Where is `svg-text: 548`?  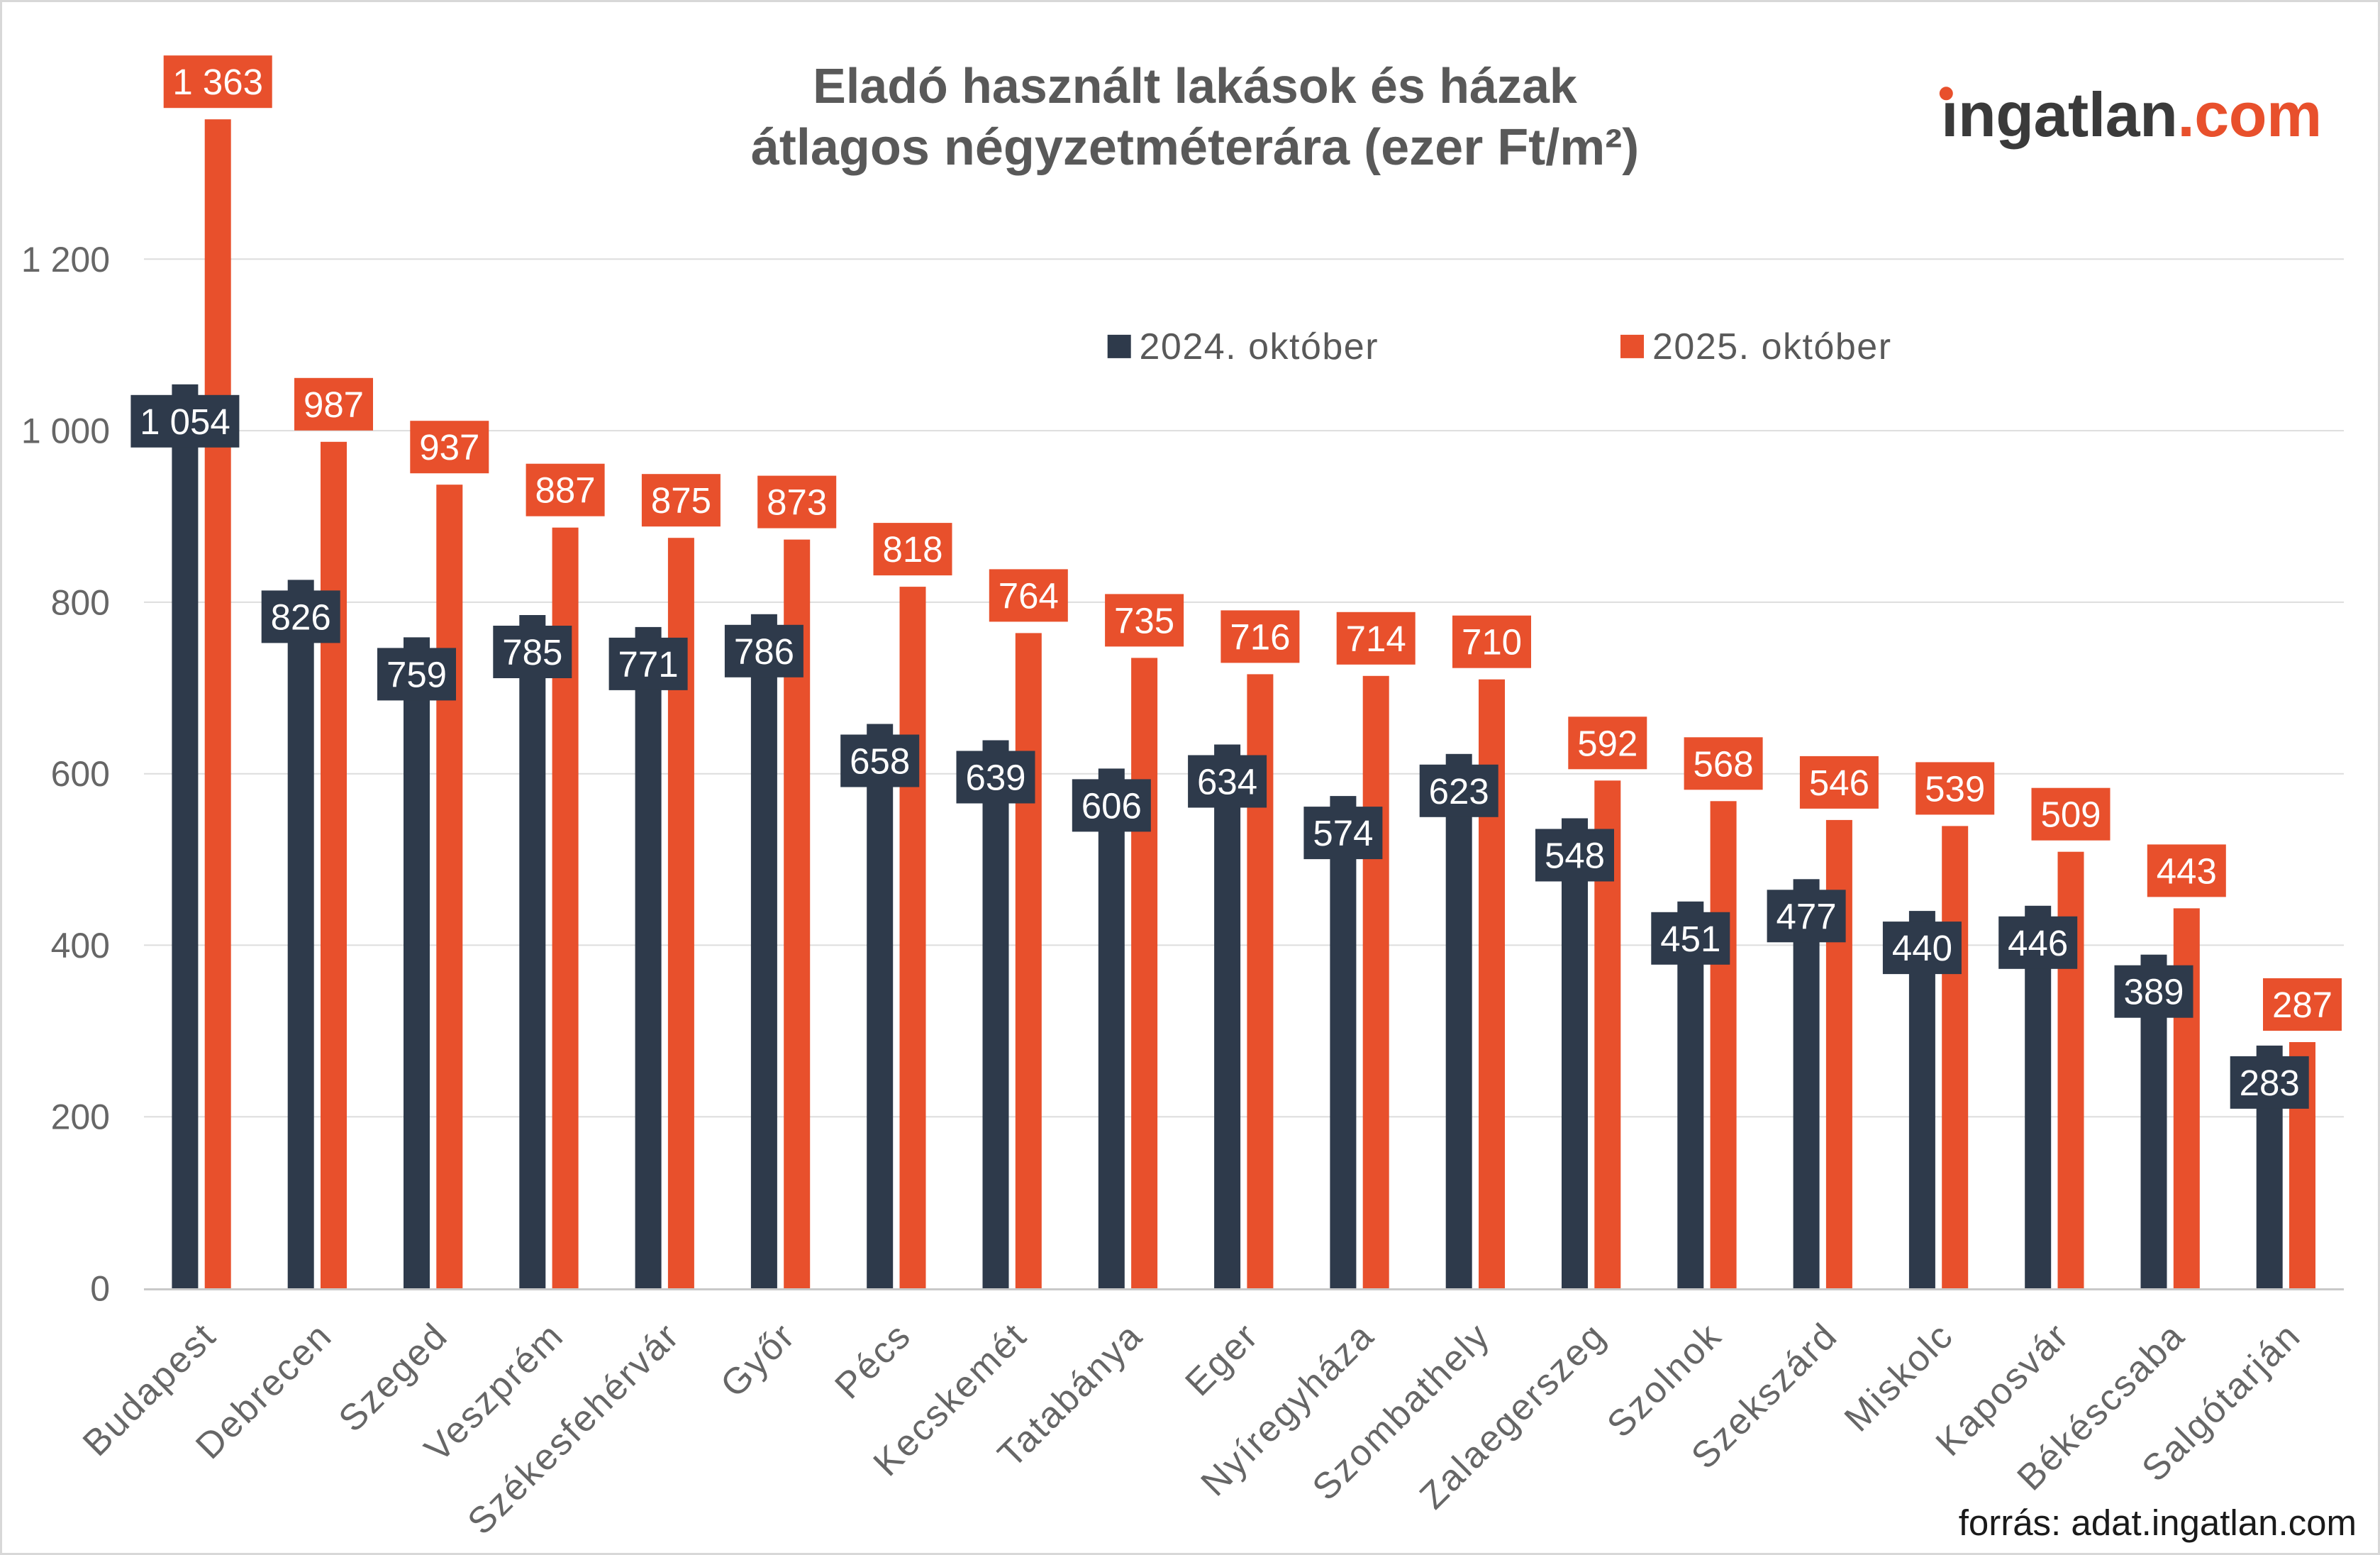
svg-text: 548 is located at coordinates (1575, 856).